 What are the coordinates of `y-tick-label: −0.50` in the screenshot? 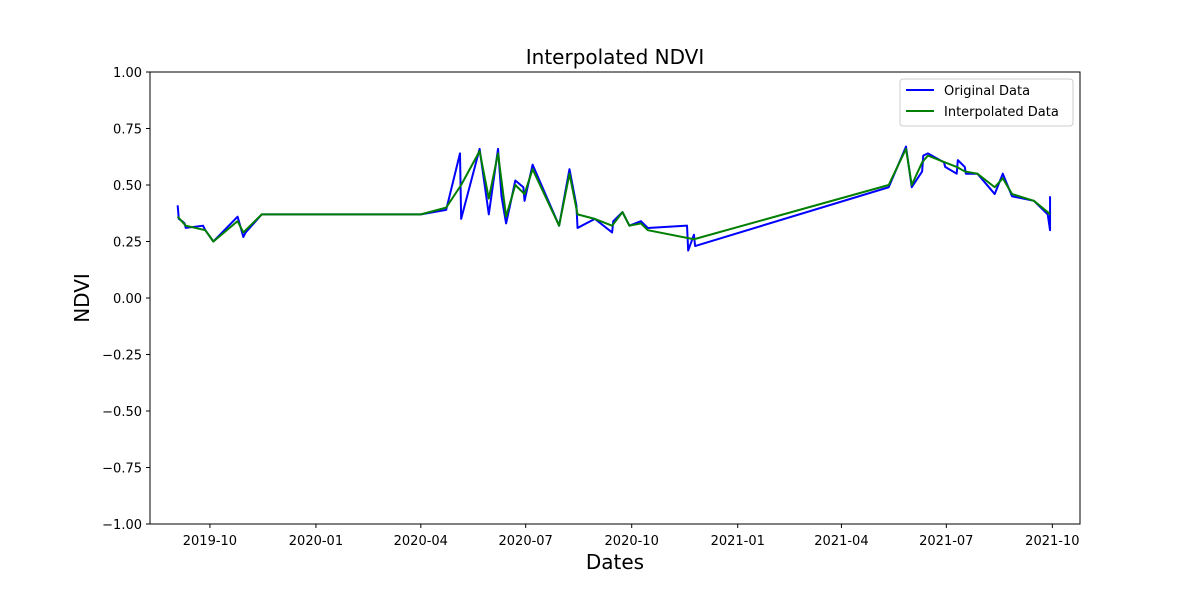 It's located at (122, 412).